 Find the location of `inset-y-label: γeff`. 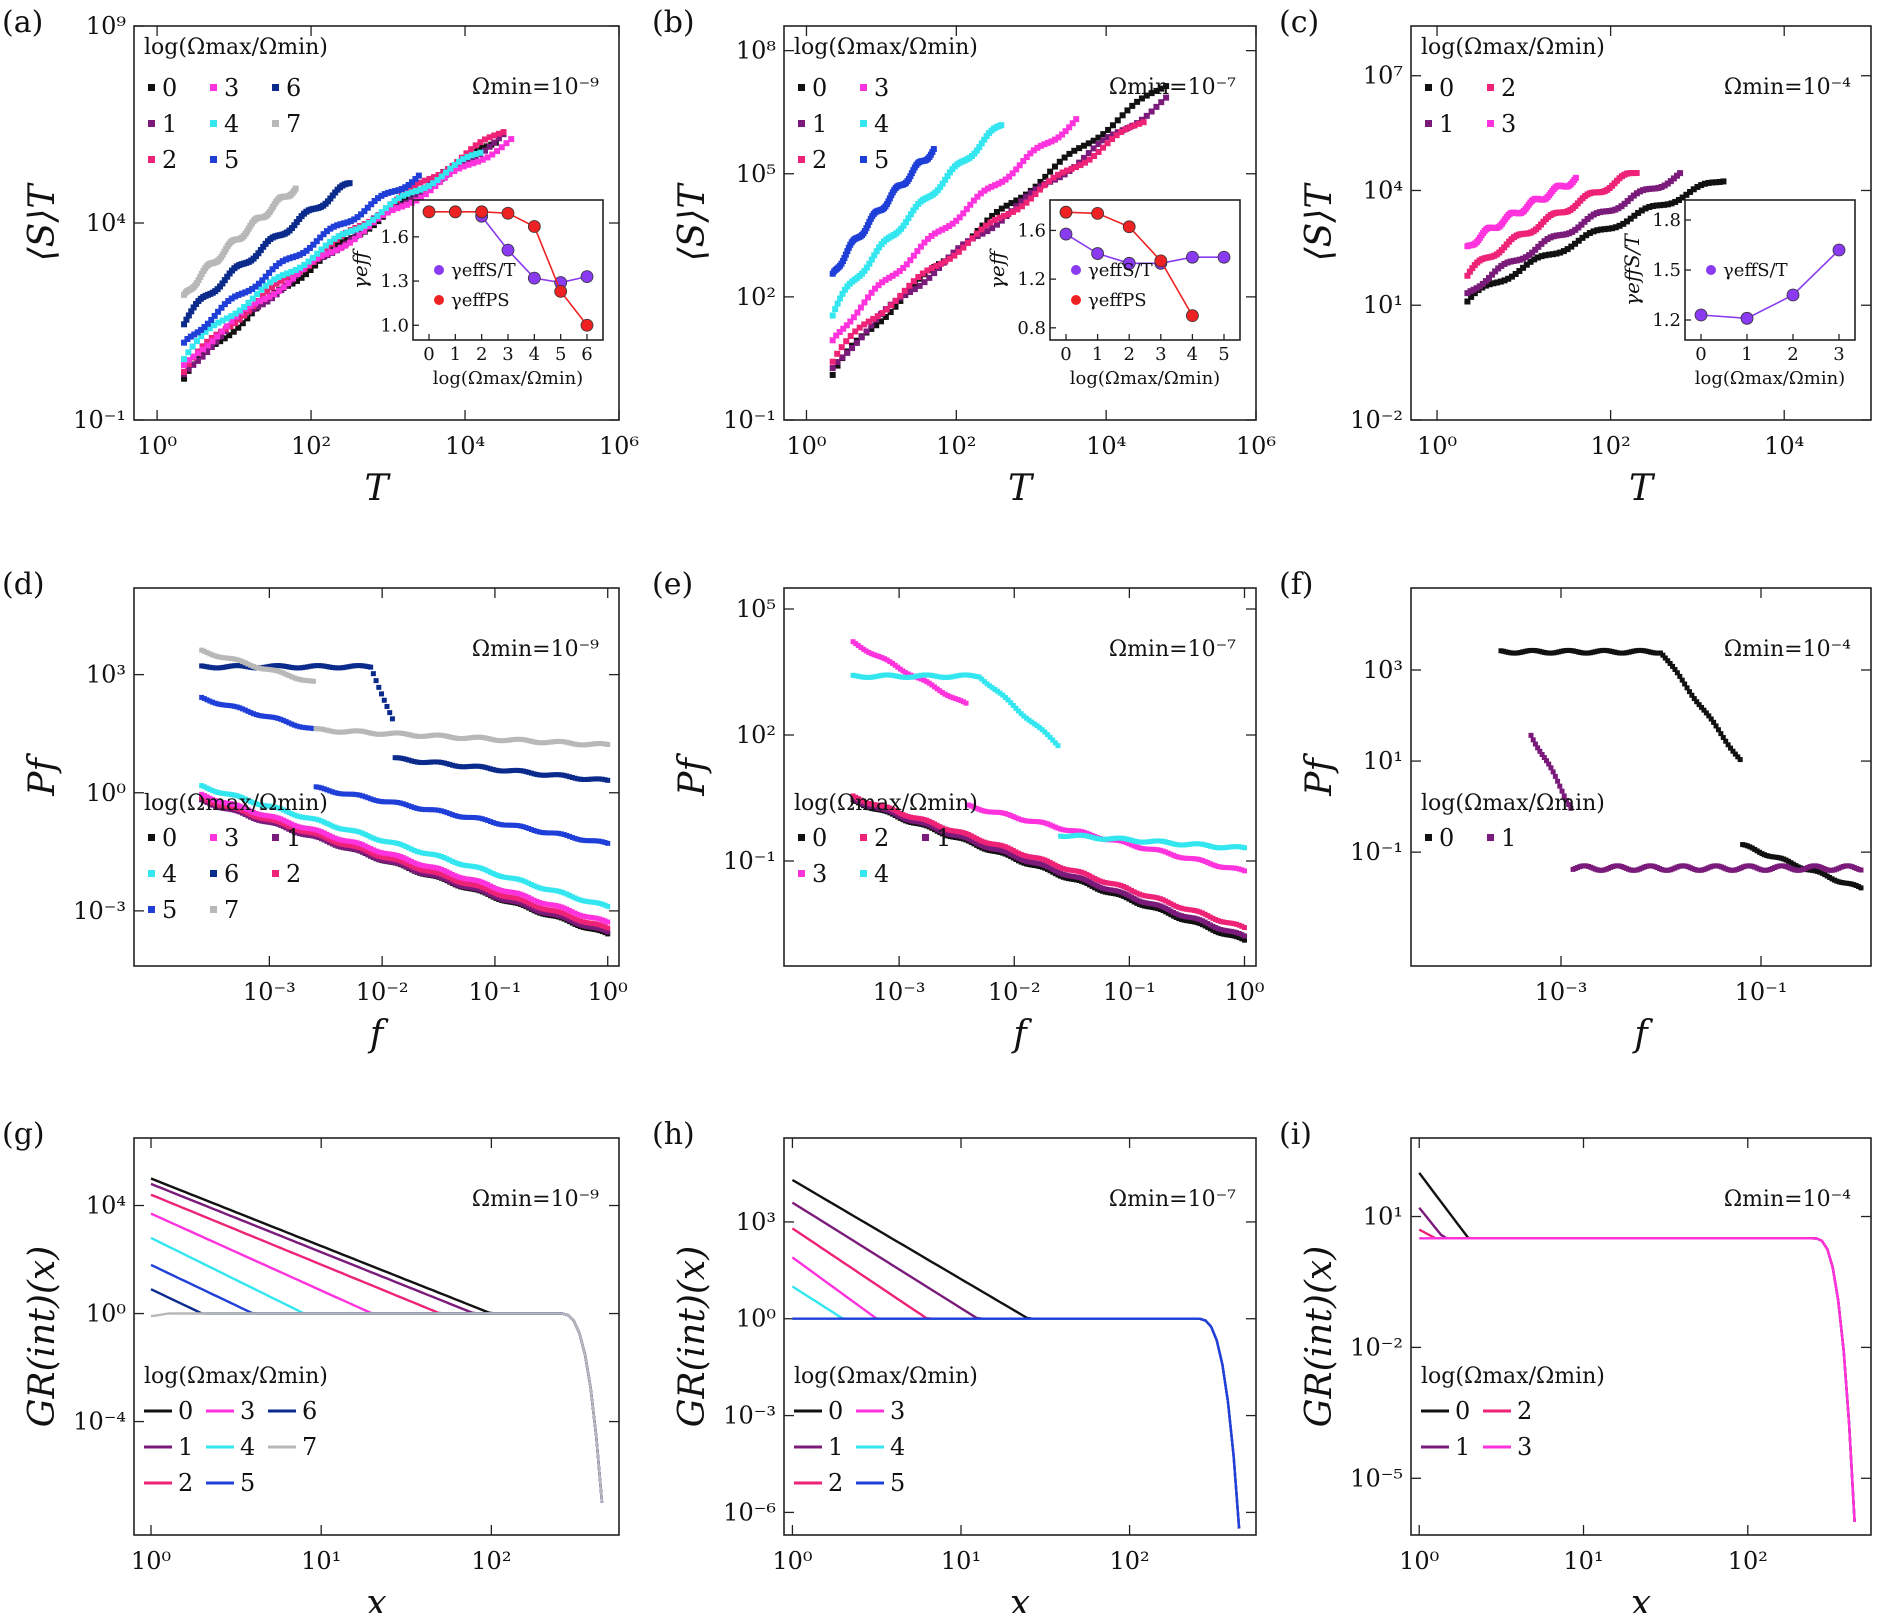

inset-y-label: γeff is located at coordinates (997, 268).